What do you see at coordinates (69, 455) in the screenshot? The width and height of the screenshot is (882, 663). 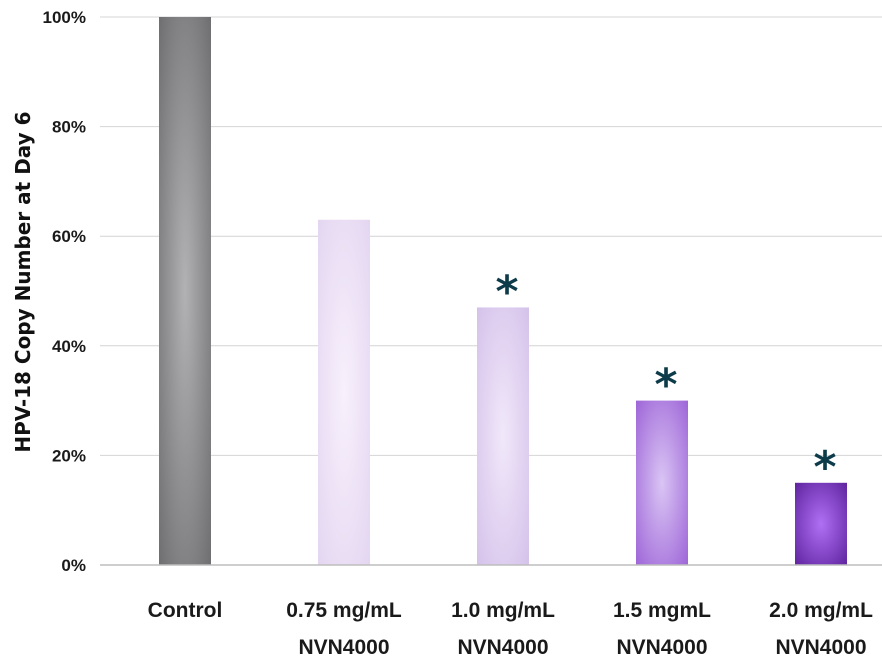 I see `y-tick-label: 20%` at bounding box center [69, 455].